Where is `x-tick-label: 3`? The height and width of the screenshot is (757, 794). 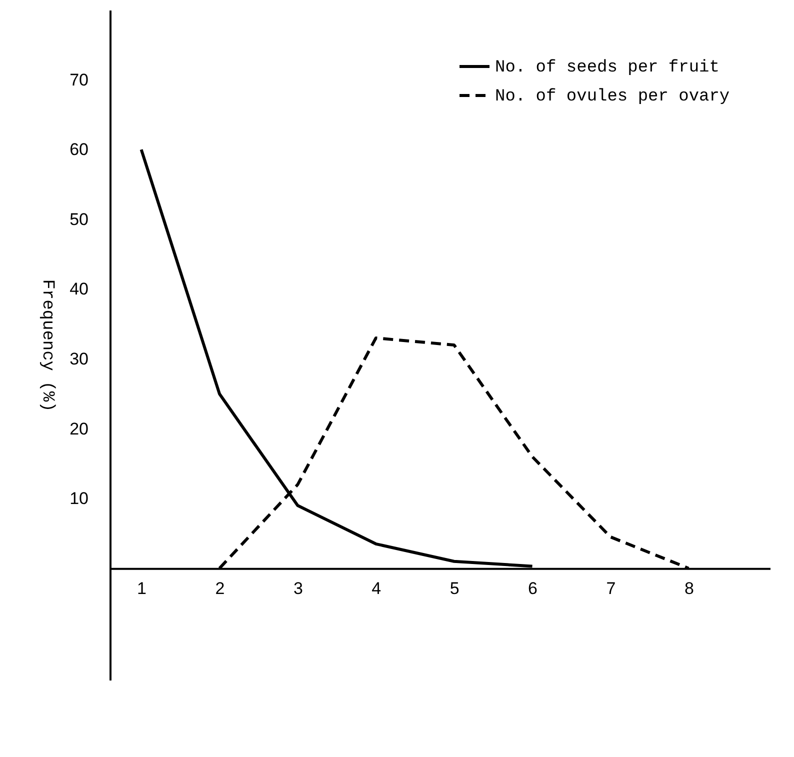 x-tick-label: 3 is located at coordinates (298, 588).